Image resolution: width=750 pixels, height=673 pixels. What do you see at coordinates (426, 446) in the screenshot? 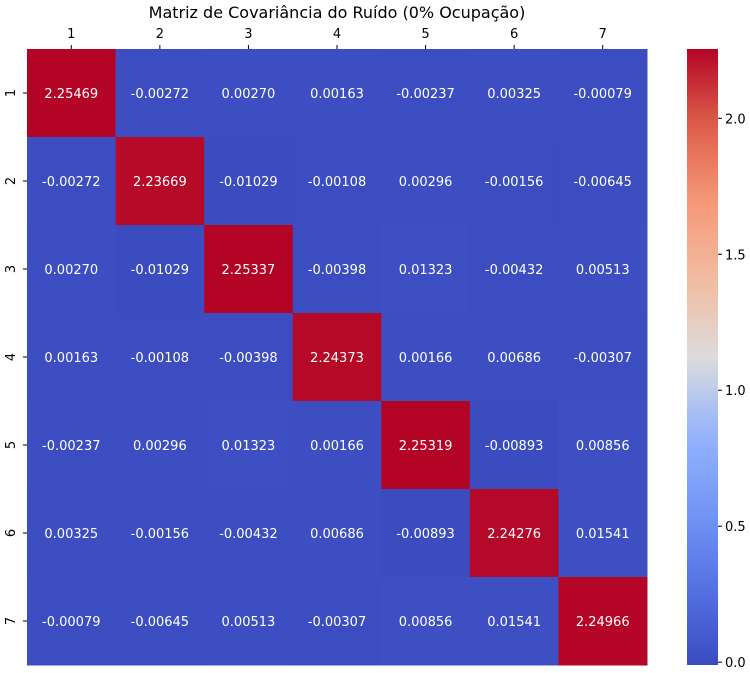
I see `cell-value-label: 2.25319` at bounding box center [426, 446].